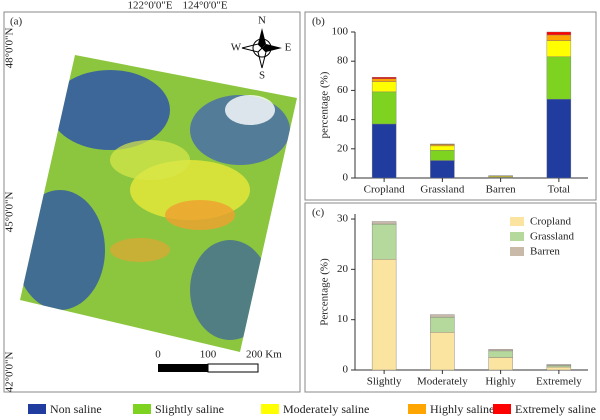 This screenshot has width=600, height=420. I want to click on y-tick-label: 10, so click(343, 319).